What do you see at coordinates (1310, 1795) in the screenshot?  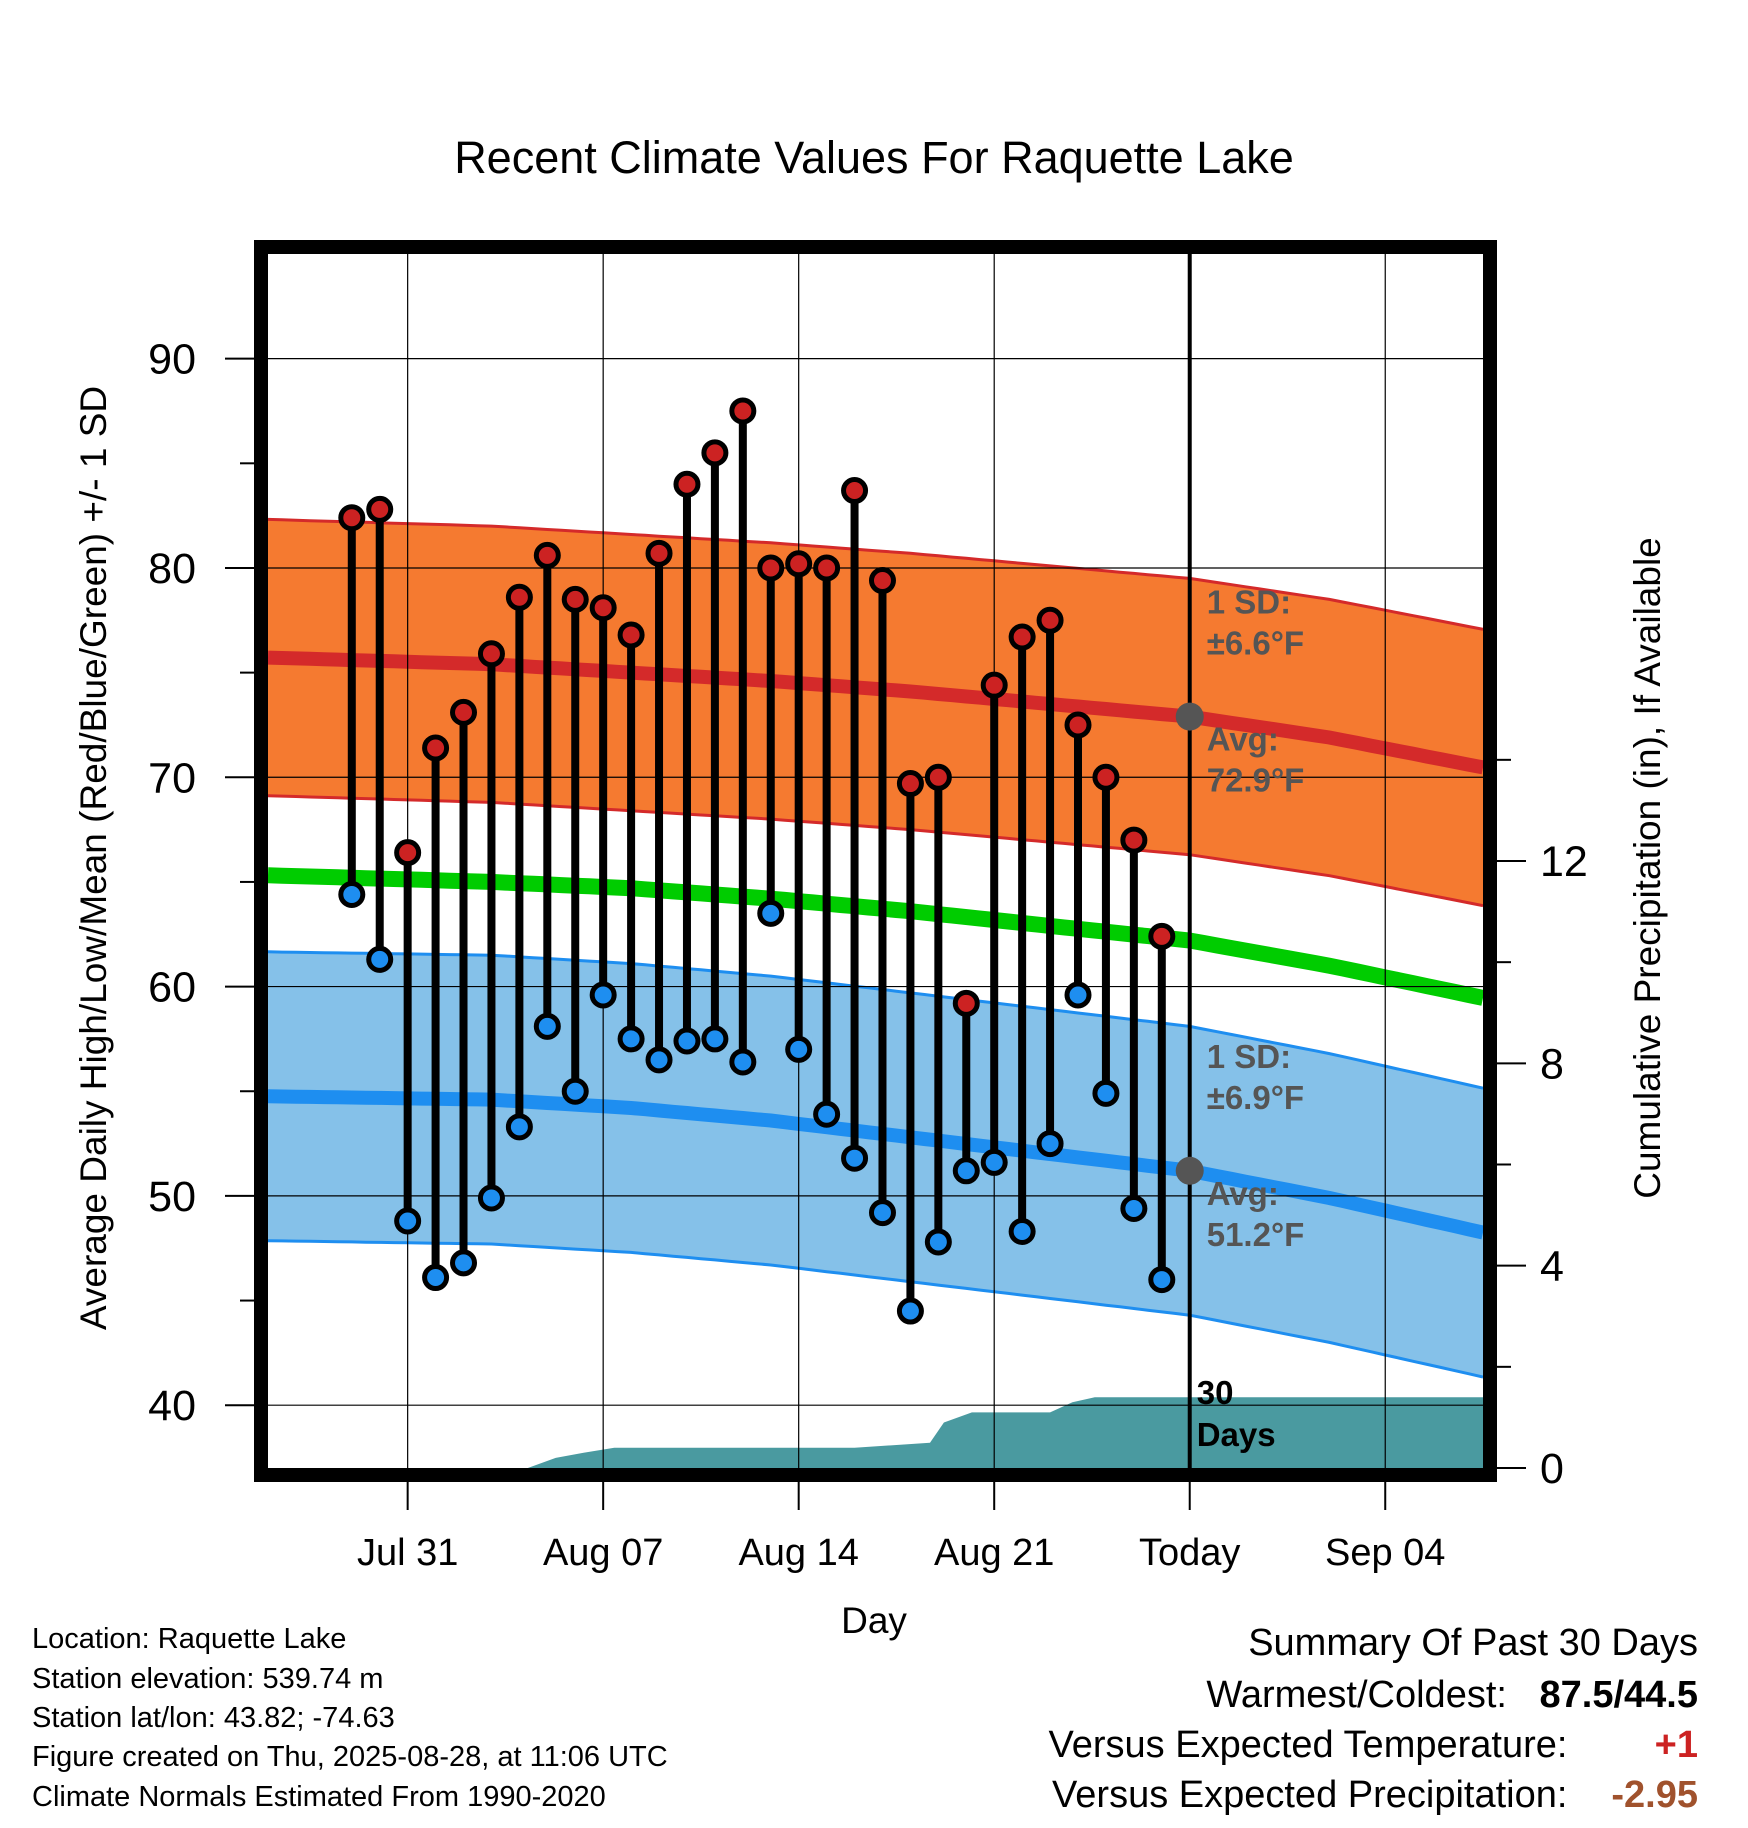 I see `precip-label: Versus Expected Precipitation:` at bounding box center [1310, 1795].